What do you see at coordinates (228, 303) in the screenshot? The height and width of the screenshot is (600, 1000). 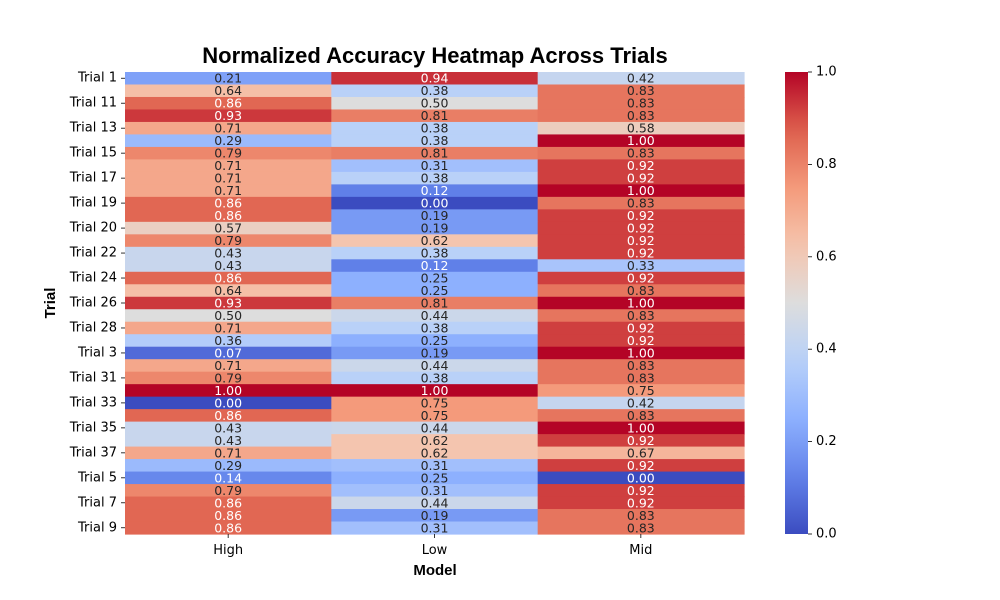 I see `cell-value-label: 0.93` at bounding box center [228, 303].